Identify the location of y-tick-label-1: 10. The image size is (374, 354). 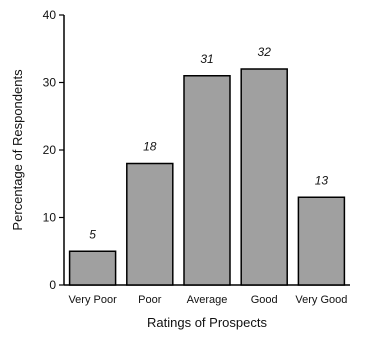
(50, 218).